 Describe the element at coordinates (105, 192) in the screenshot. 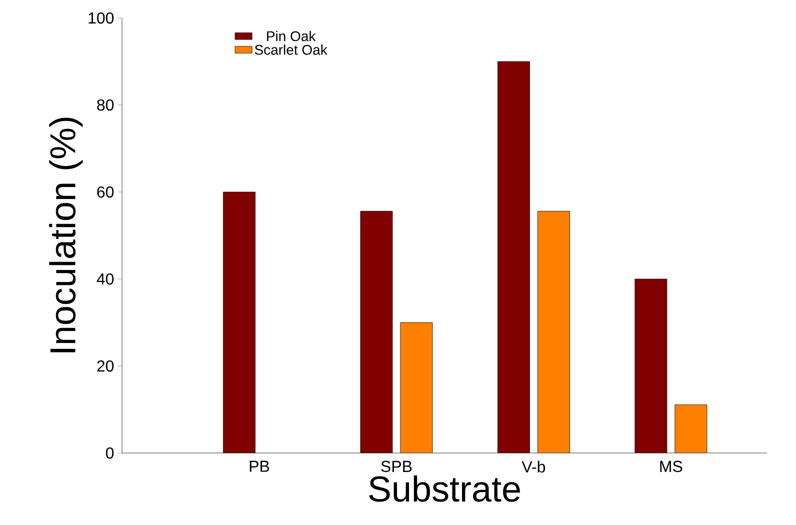

I see `y-tick-label: 60` at that location.